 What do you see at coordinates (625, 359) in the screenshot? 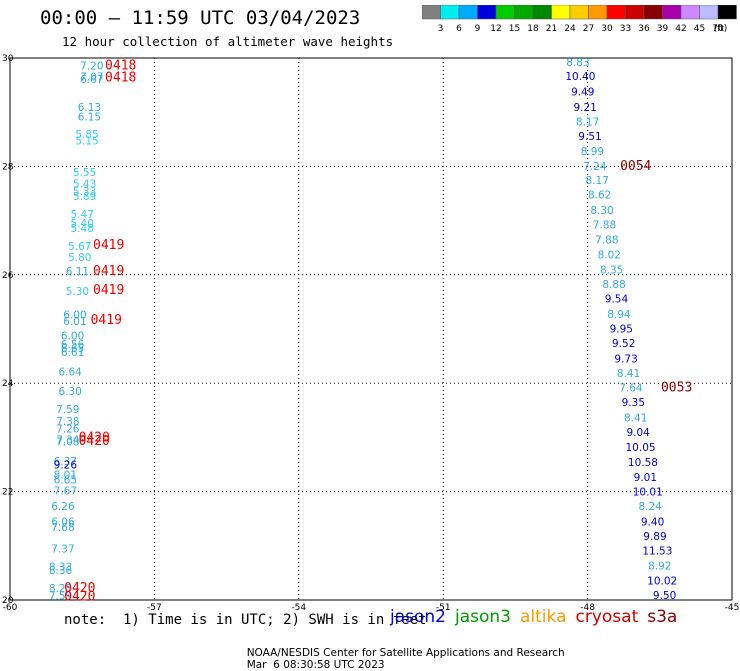
I see `wave-height-value: 9.73` at bounding box center [625, 359].